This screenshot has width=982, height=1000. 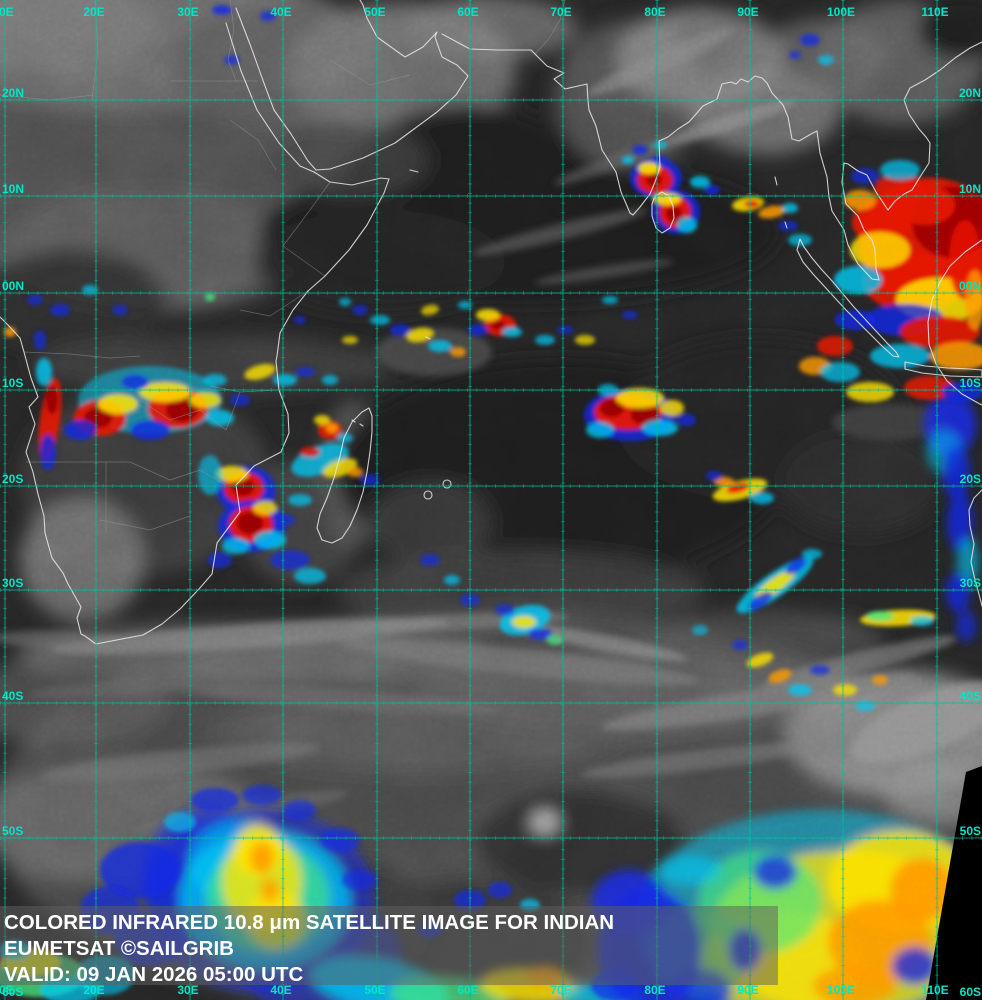 I want to click on no-data-wedge, so click(x=954, y=883).